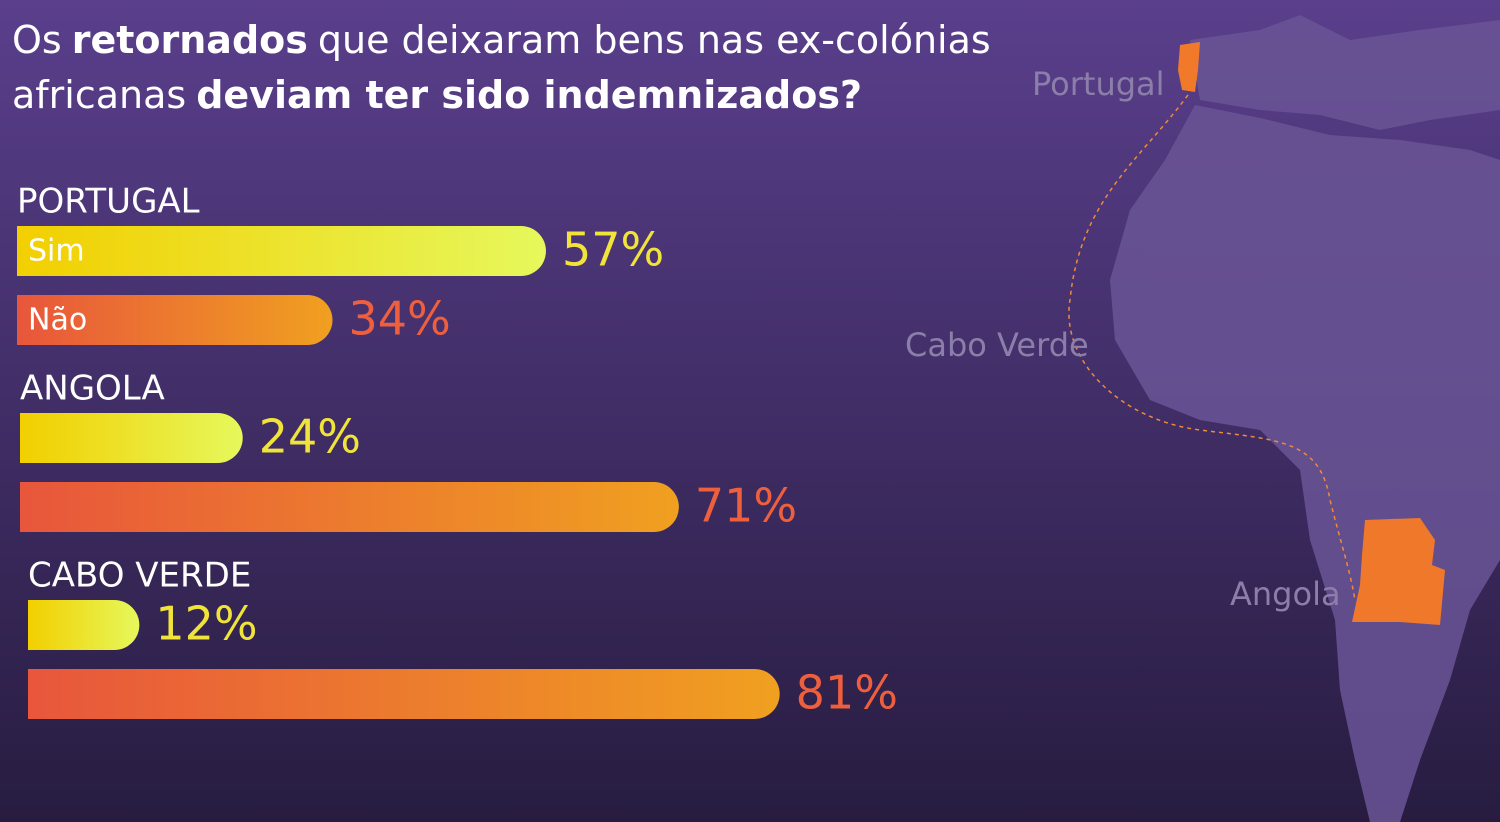  Describe the element at coordinates (1285, 594) in the screenshot. I see `map-label: Angola` at that location.